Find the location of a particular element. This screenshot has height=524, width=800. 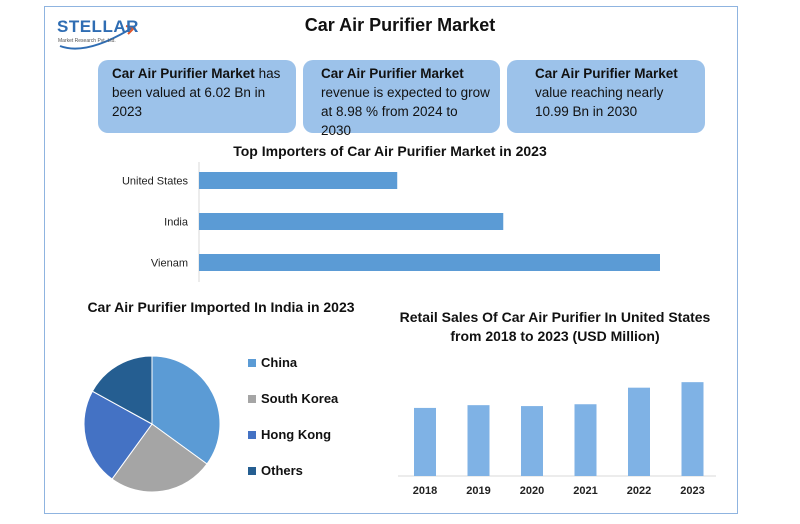

pie-slice-south-korea is located at coordinates (159, 458).